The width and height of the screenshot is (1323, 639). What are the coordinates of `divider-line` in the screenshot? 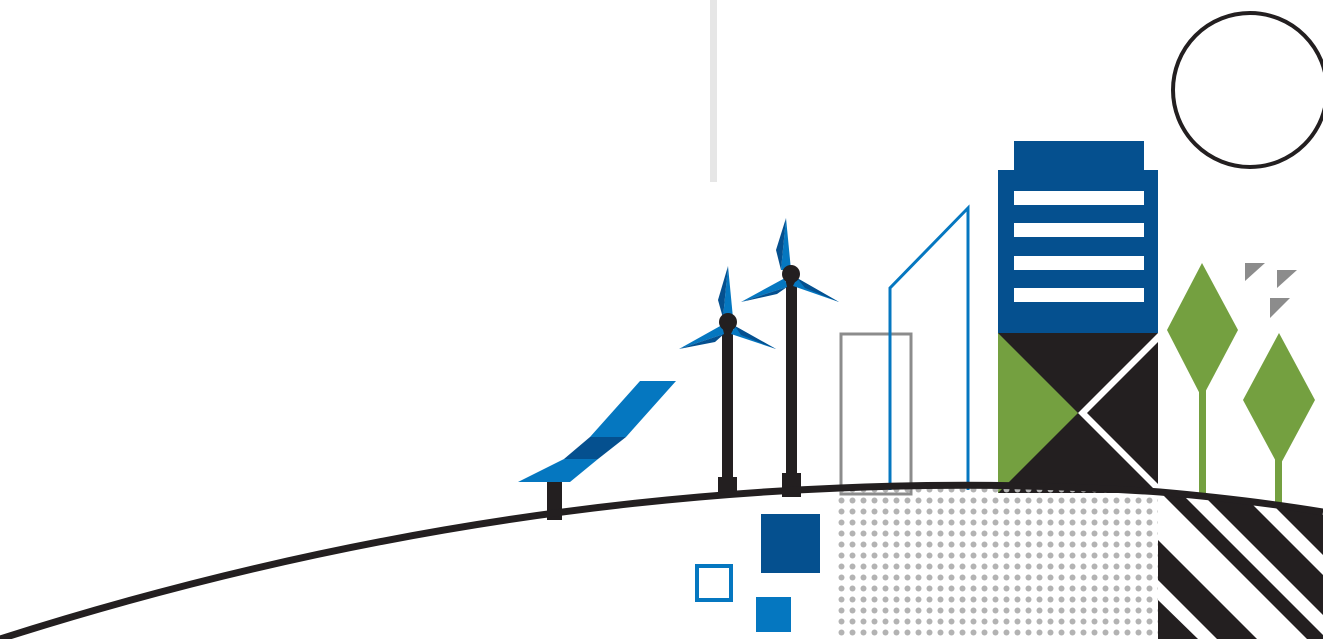 It's located at (713, 91).